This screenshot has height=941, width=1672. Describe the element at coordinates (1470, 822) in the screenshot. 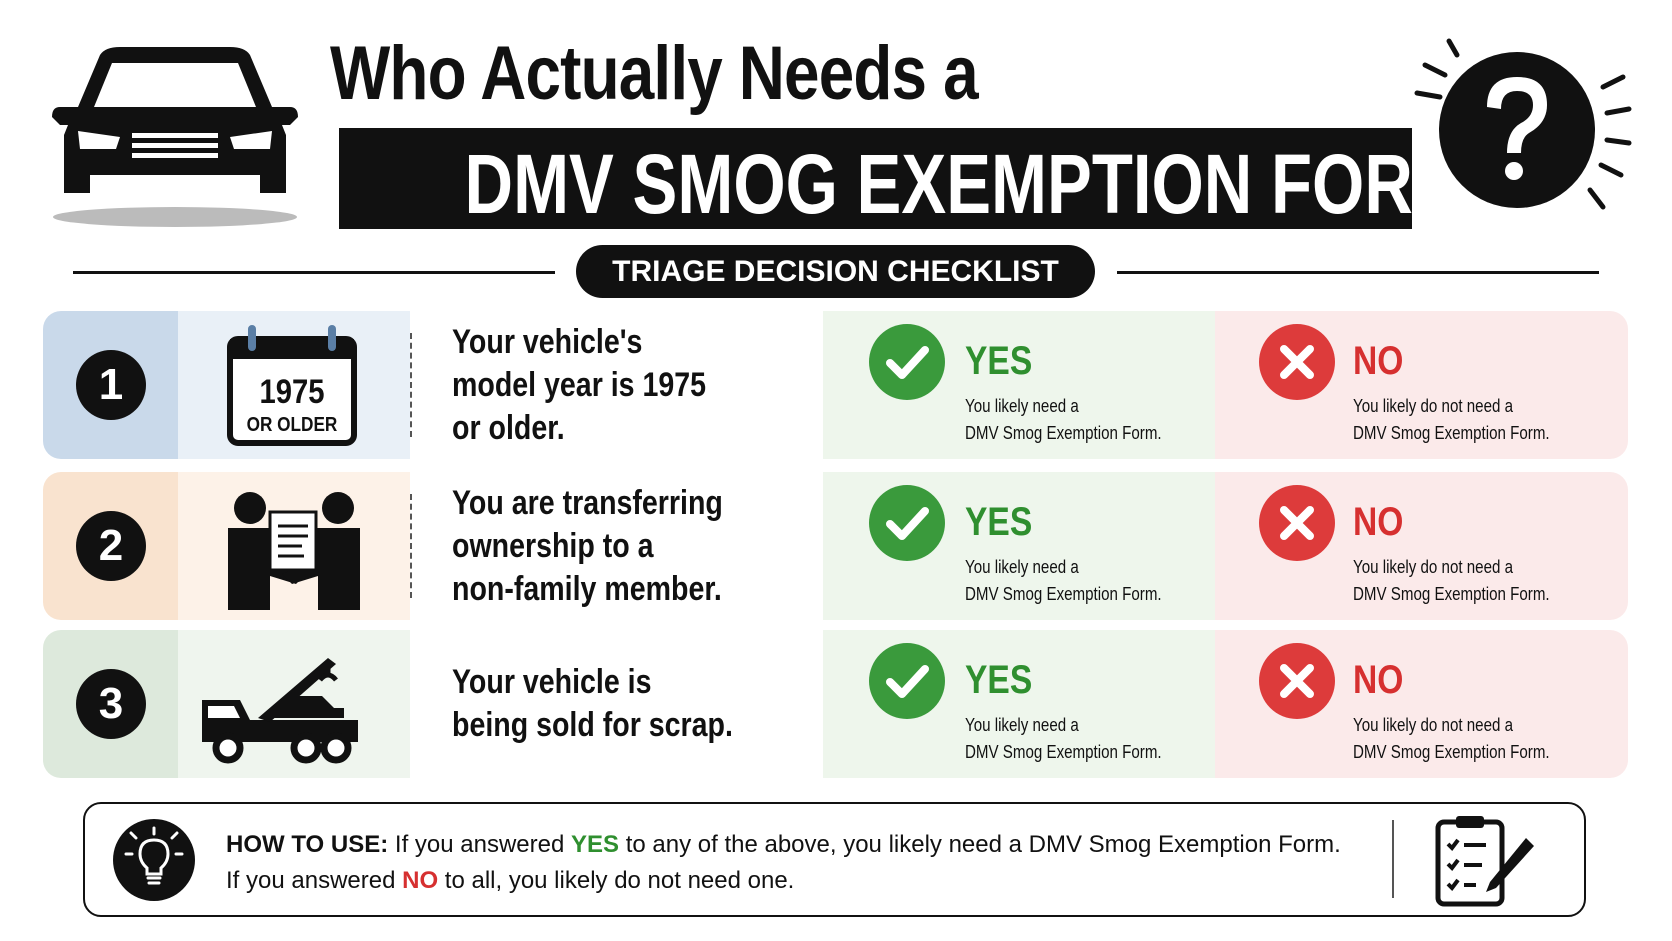

I see `clip` at that location.